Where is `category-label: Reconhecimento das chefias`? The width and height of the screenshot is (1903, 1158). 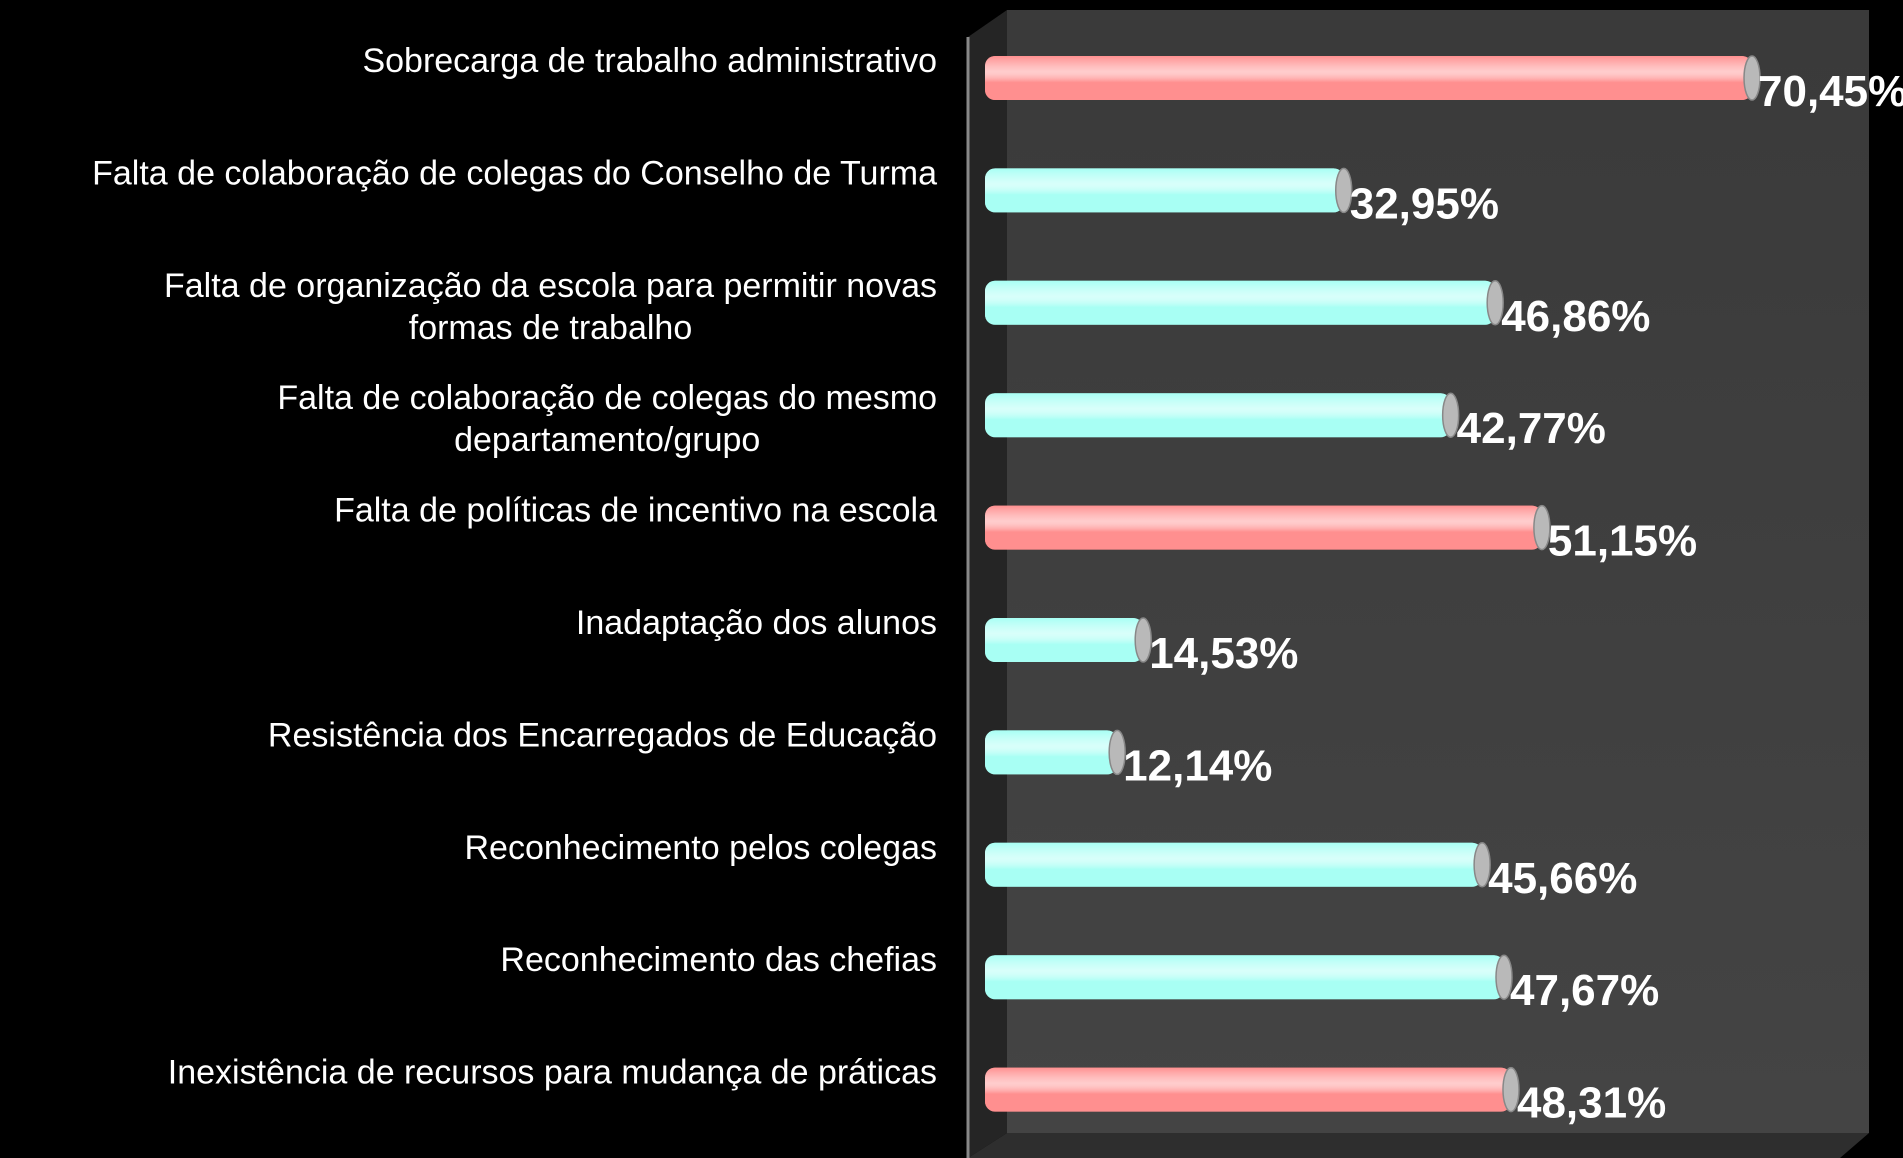
category-label: Reconhecimento das chefias is located at coordinates (718, 960).